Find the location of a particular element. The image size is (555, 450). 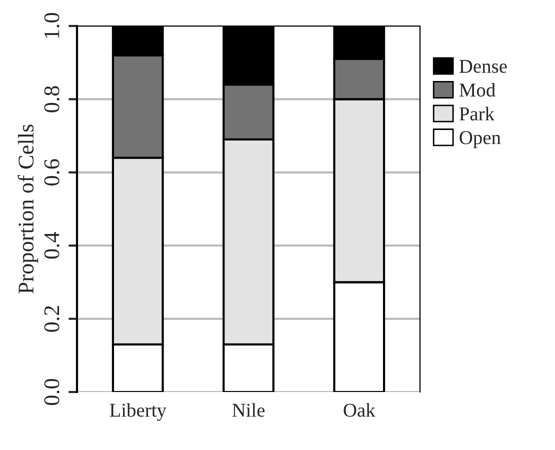

legend-label: Park is located at coordinates (477, 113).